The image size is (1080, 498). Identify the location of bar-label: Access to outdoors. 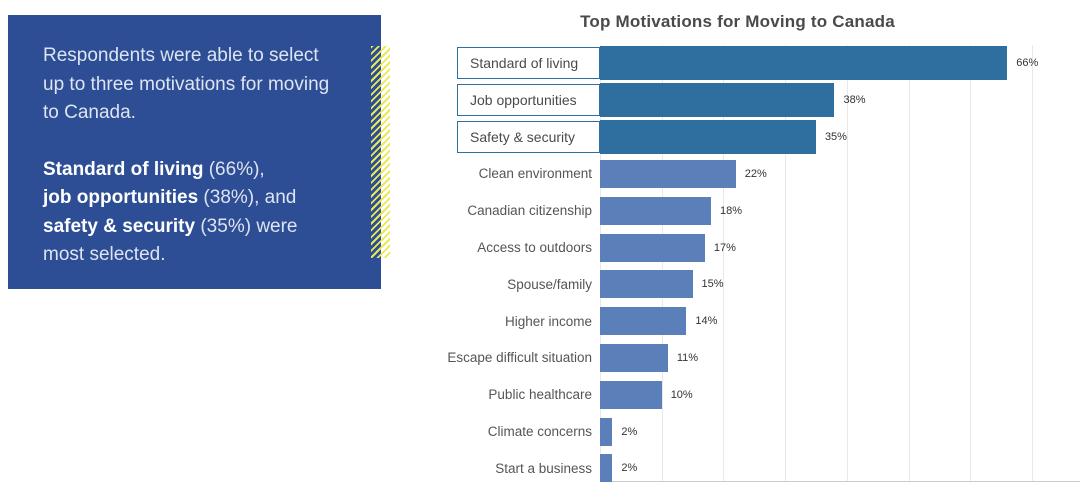
(534, 247).